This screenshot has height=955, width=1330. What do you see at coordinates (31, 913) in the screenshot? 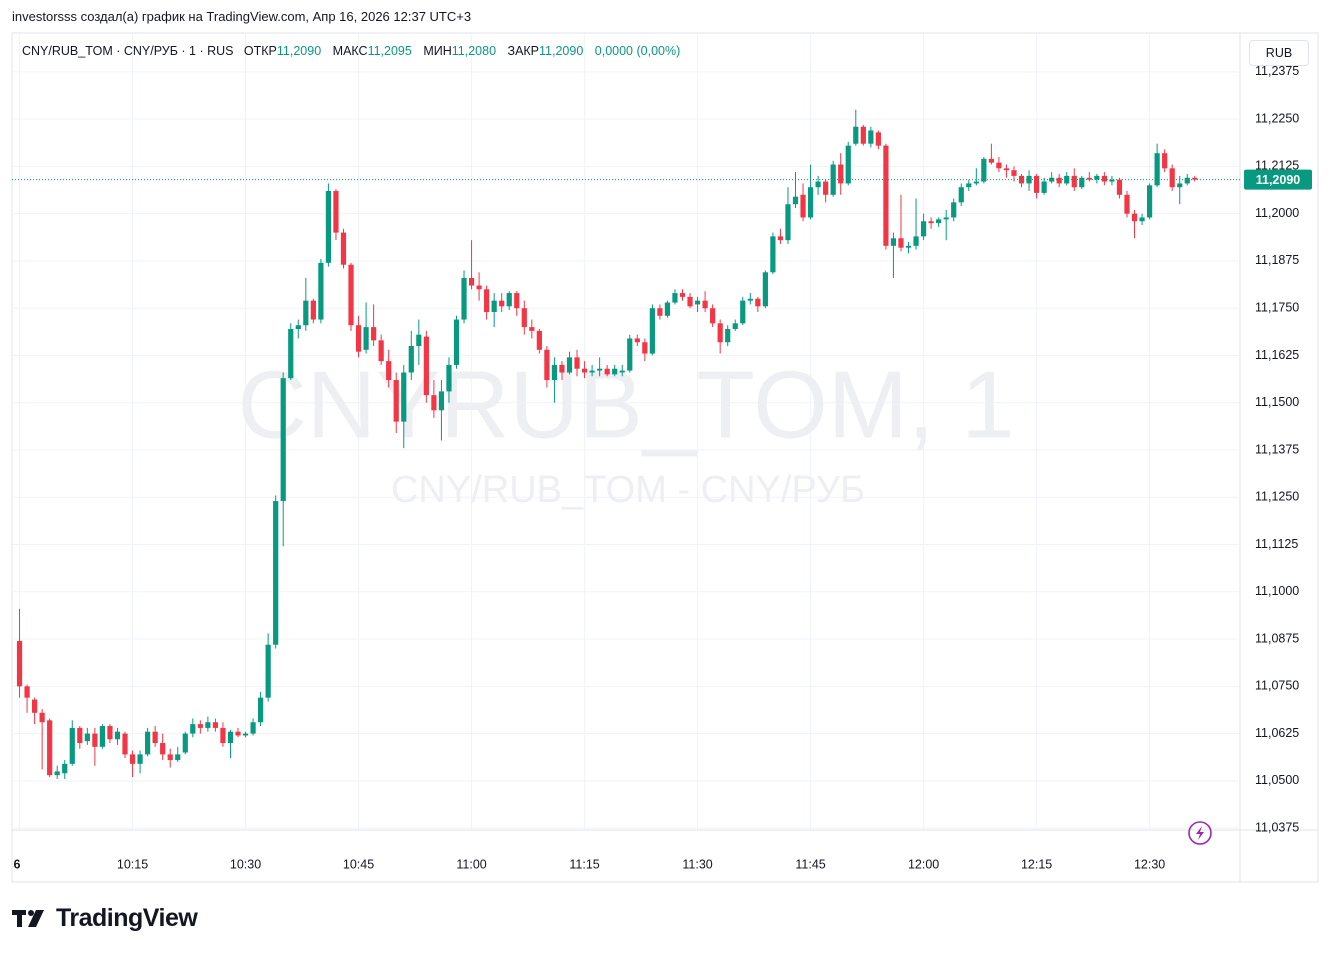
I see `logo-part` at bounding box center [31, 913].